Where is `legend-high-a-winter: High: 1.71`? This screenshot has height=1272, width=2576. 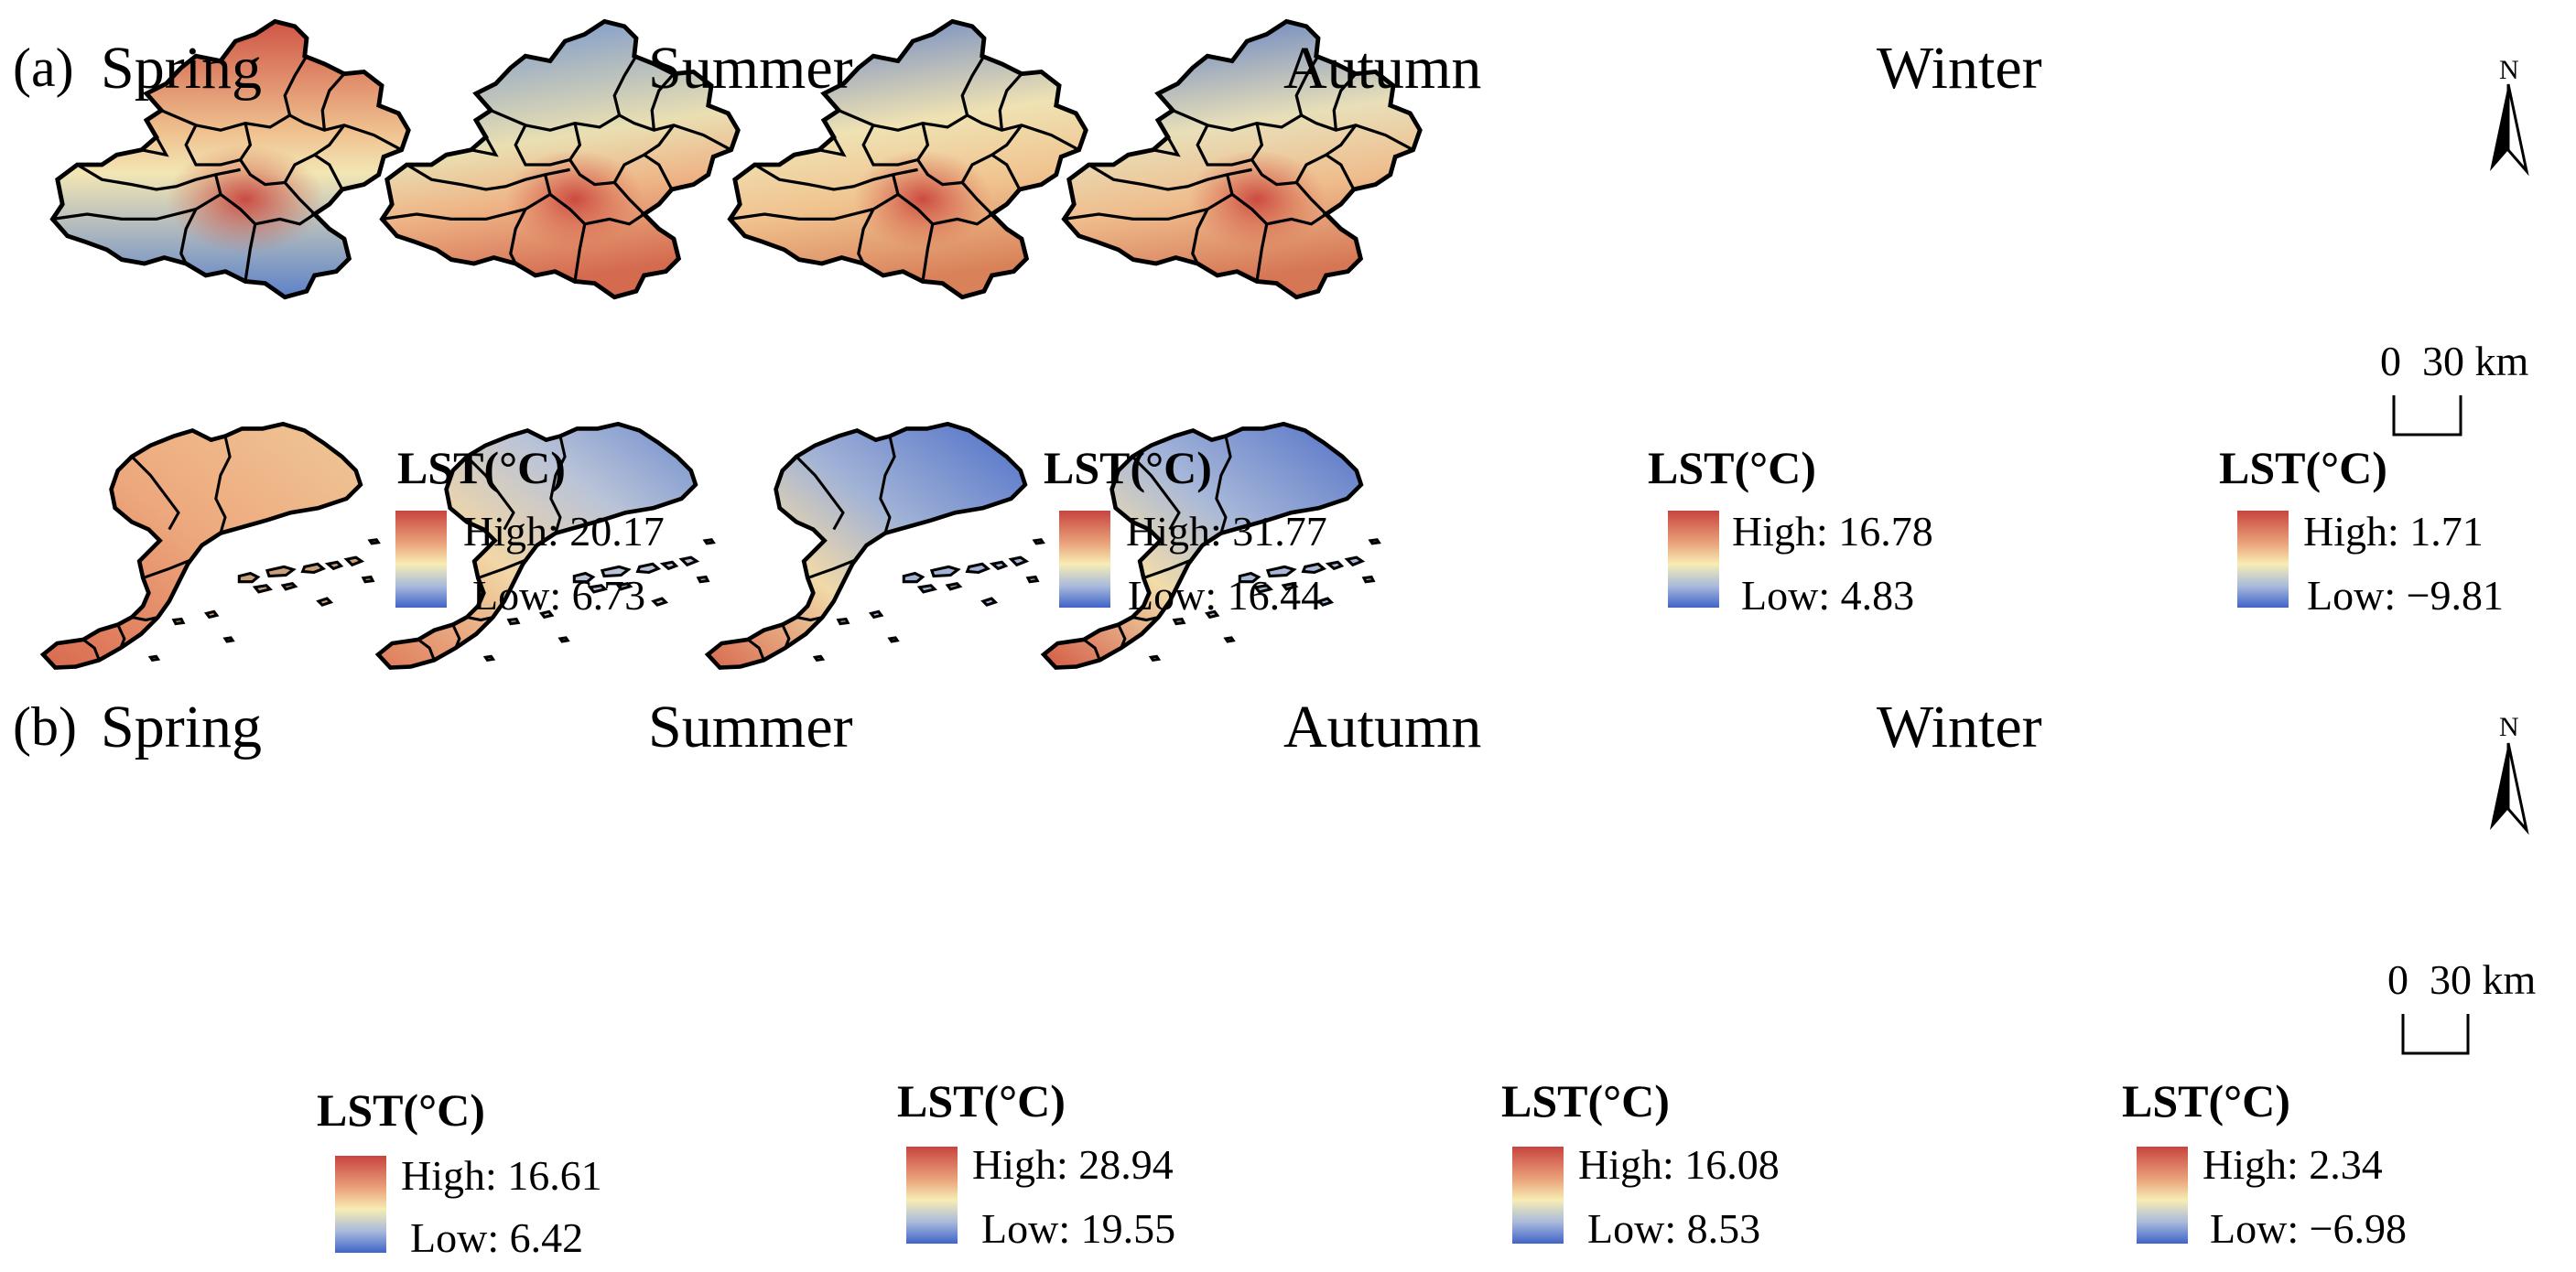 legend-high-a-winter: High: 1.71 is located at coordinates (2394, 531).